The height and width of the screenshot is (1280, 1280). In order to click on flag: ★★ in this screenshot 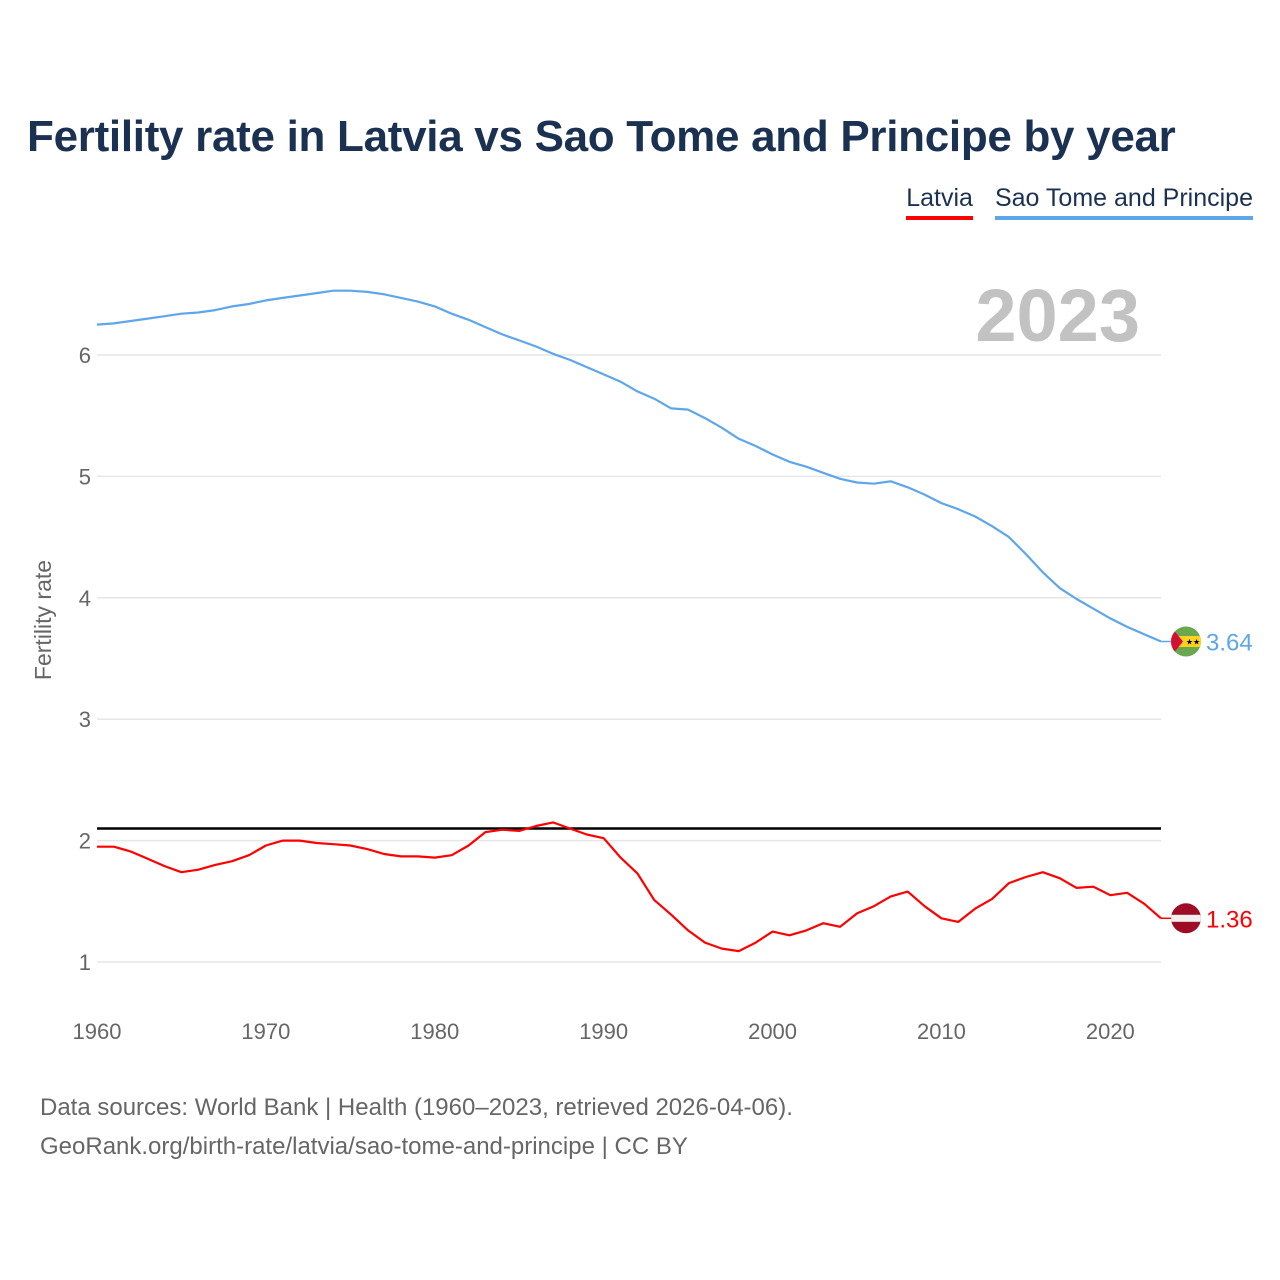, I will do `click(1186, 641)`.